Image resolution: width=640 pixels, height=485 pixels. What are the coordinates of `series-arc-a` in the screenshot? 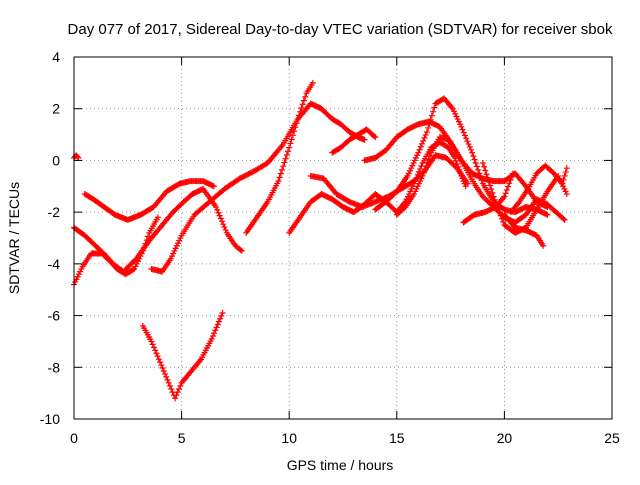 It's located at (76, 156).